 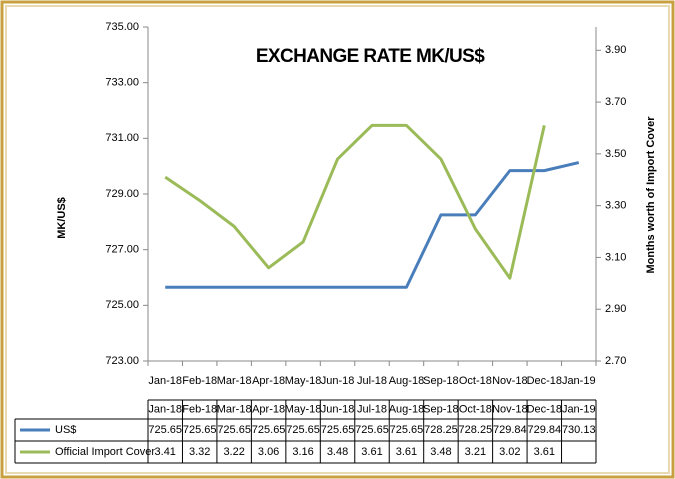 I want to click on table-cell: 3.21, so click(x=475, y=452).